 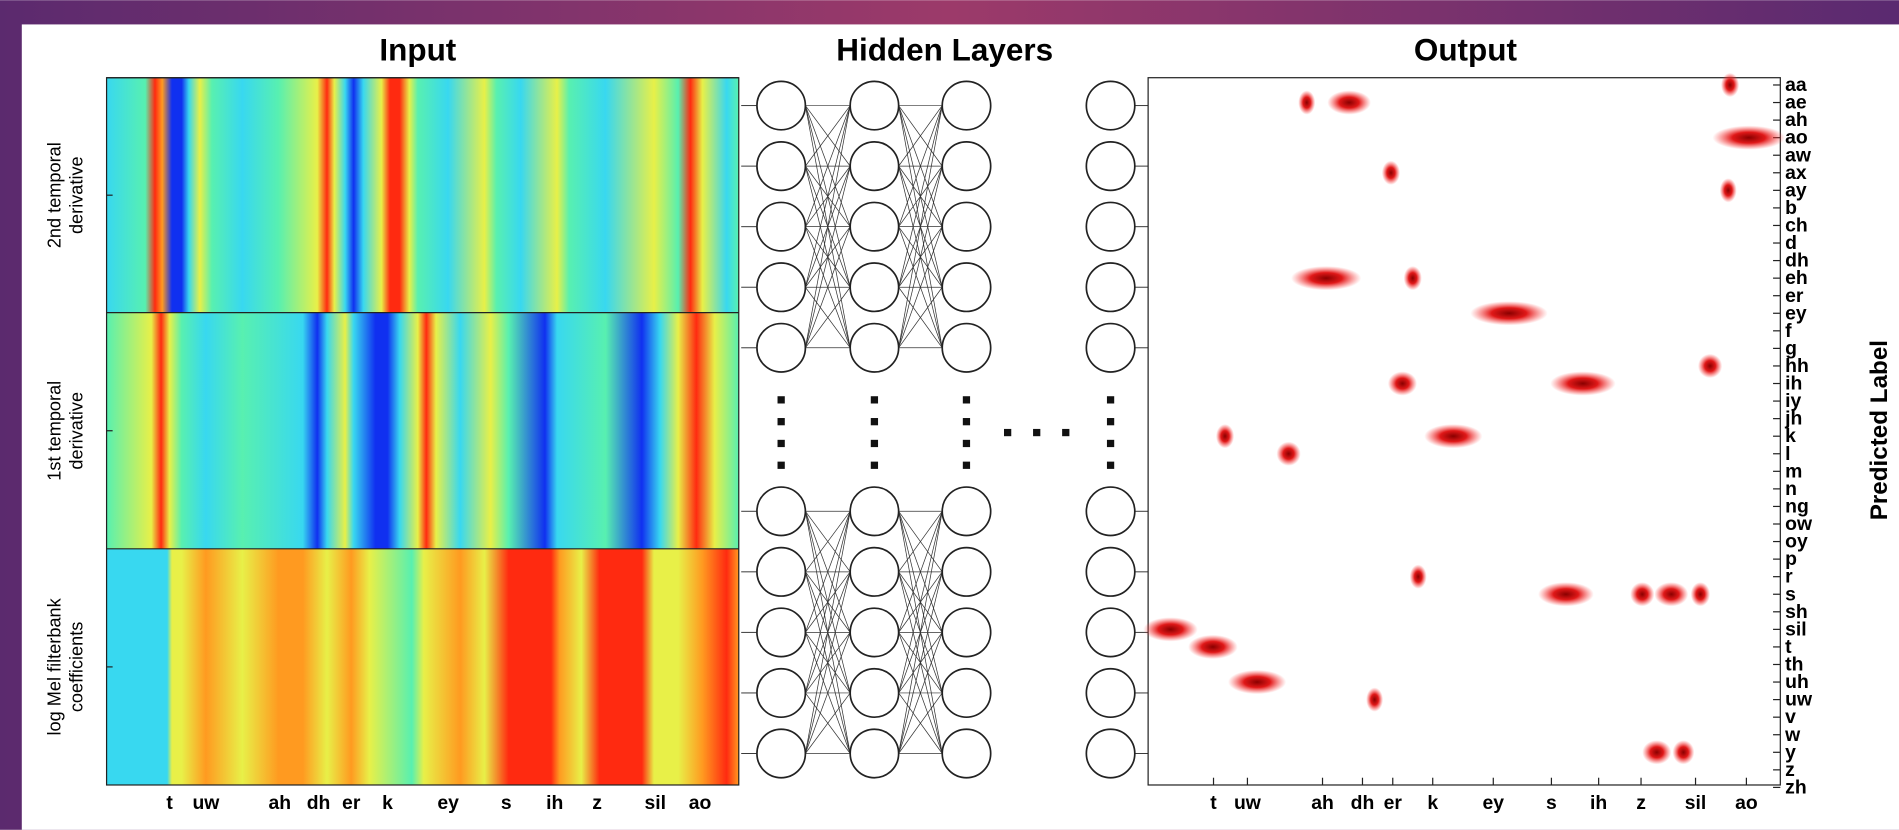 What do you see at coordinates (1799, 700) in the screenshot?
I see `y-label: uw` at bounding box center [1799, 700].